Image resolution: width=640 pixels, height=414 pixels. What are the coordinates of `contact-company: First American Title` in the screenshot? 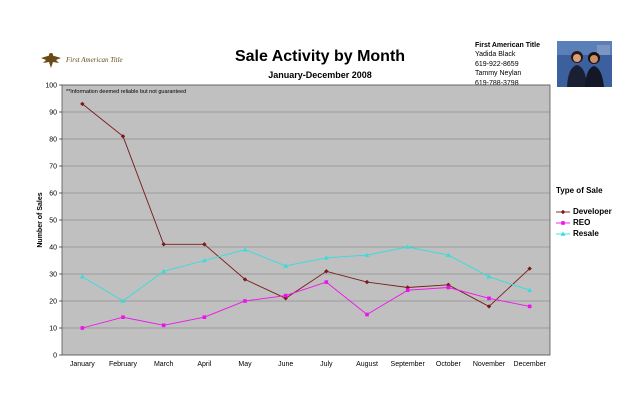 It's located at (507, 45).